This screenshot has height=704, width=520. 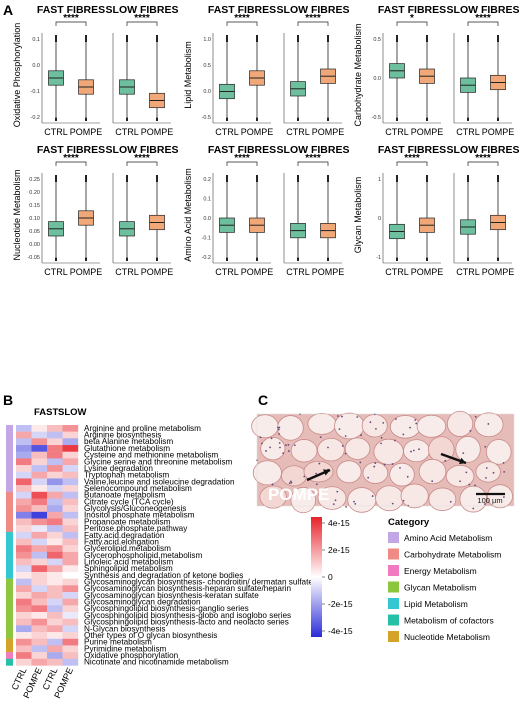 I want to click on pathway-label: Other types of O glycan biosynthesis, so click(x=150, y=635).